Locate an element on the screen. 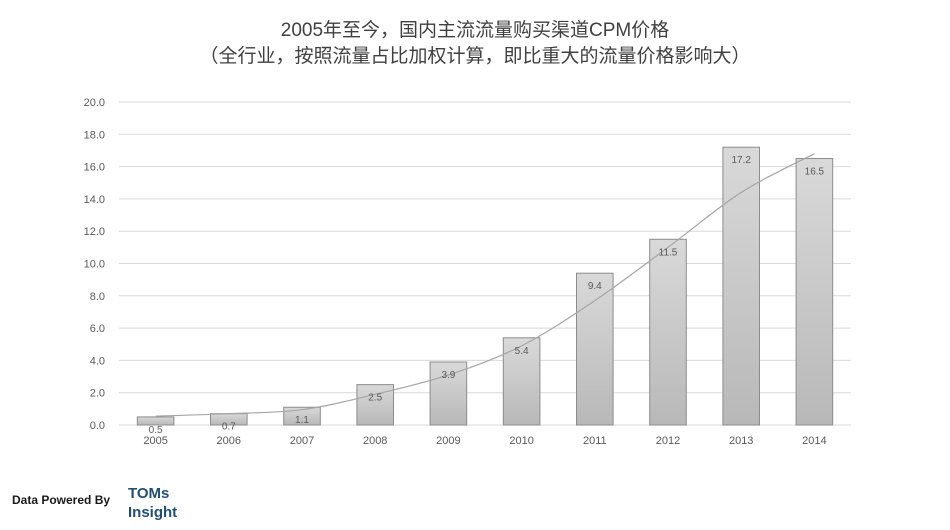 This screenshot has height=530, width=950. brand-logo: TOMs Insight is located at coordinates (152, 503).